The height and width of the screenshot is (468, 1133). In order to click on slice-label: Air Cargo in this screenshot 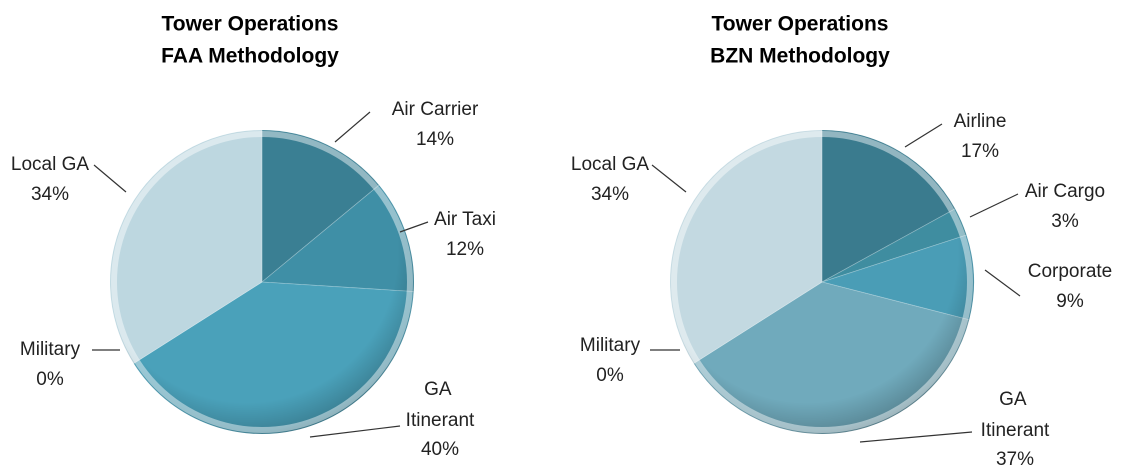, I will do `click(1065, 191)`.